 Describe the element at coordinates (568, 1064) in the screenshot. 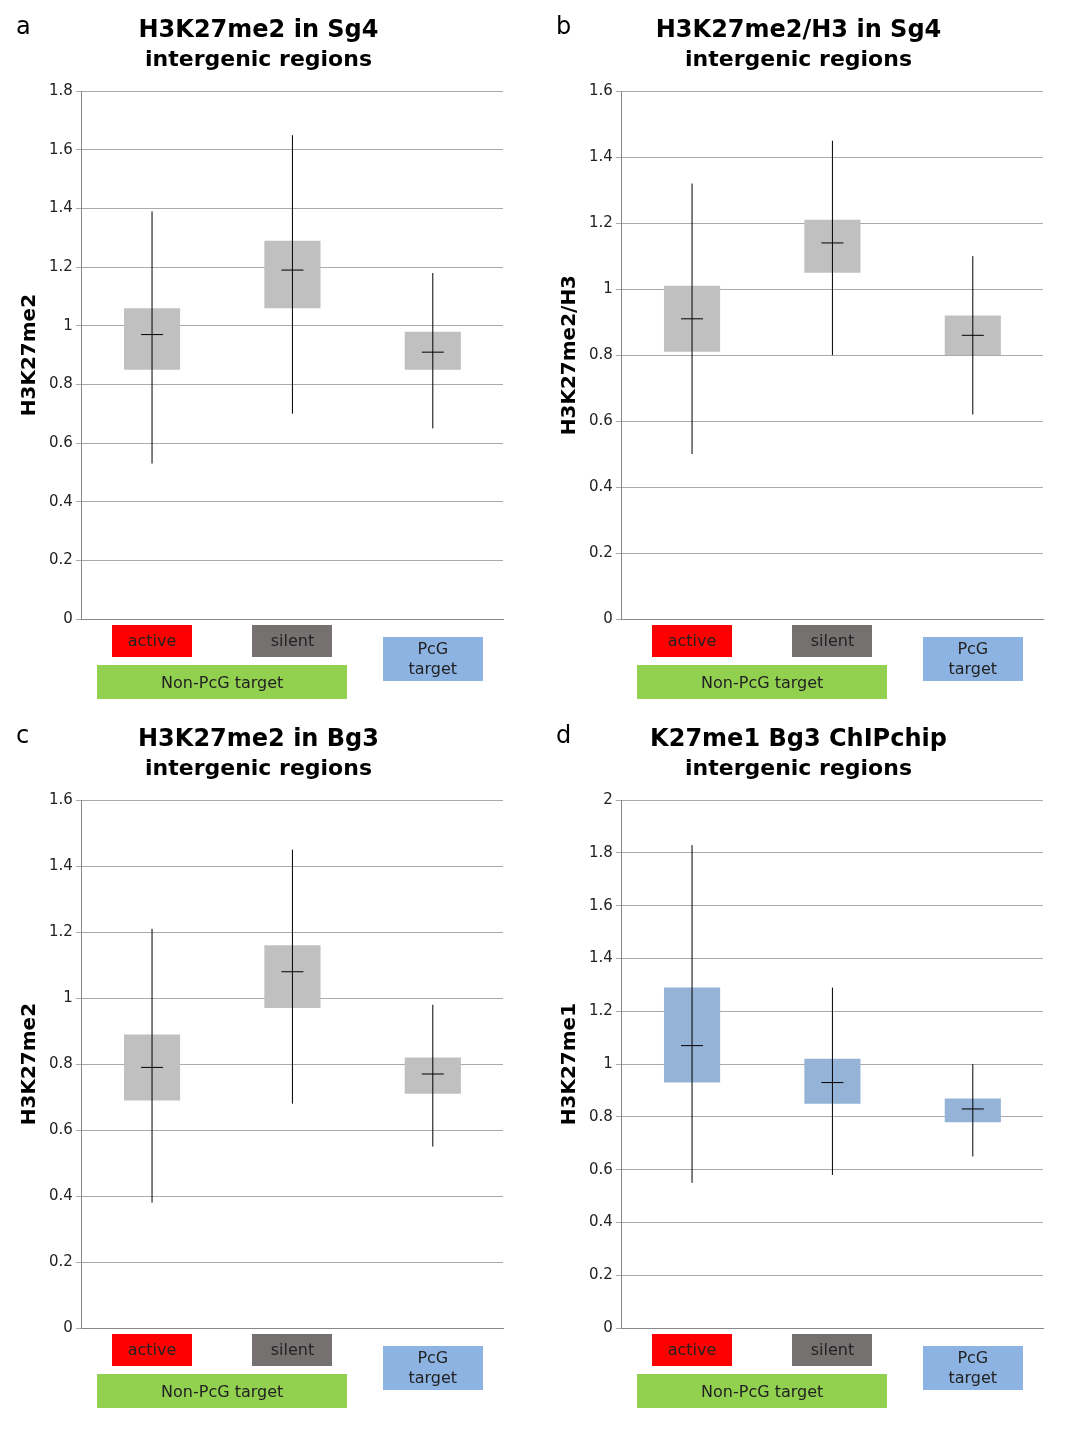

I see `y-axis-title: H3K27me1` at that location.